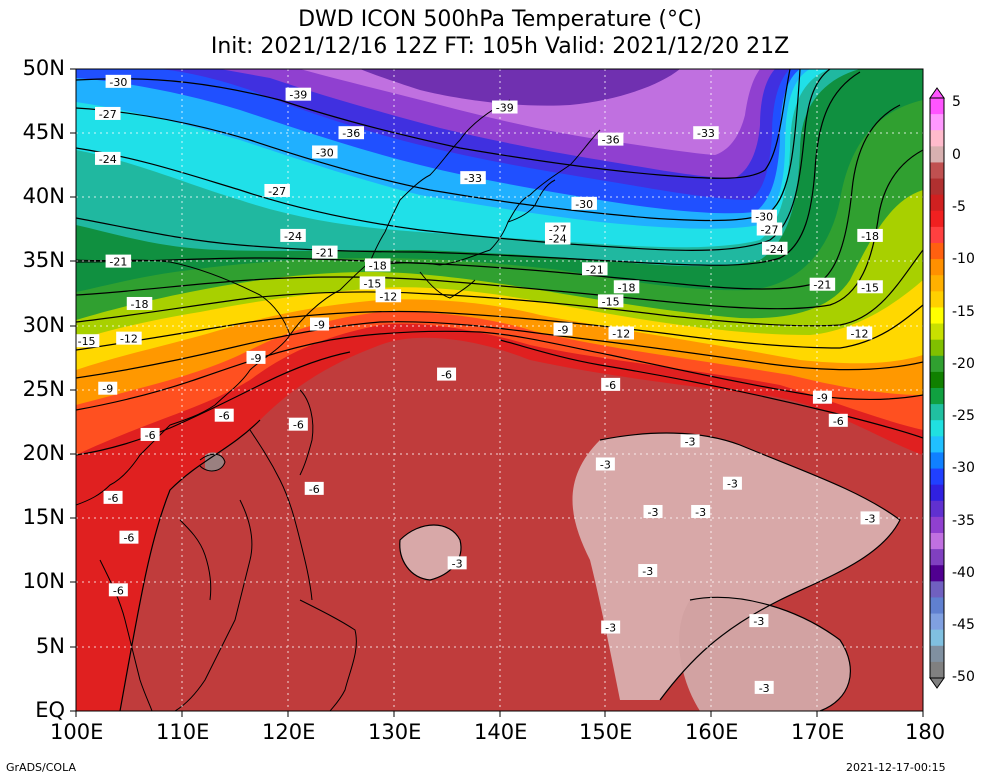 The height and width of the screenshot is (779, 1000). I want to click on contour-label-text: -36, so click(611, 140).